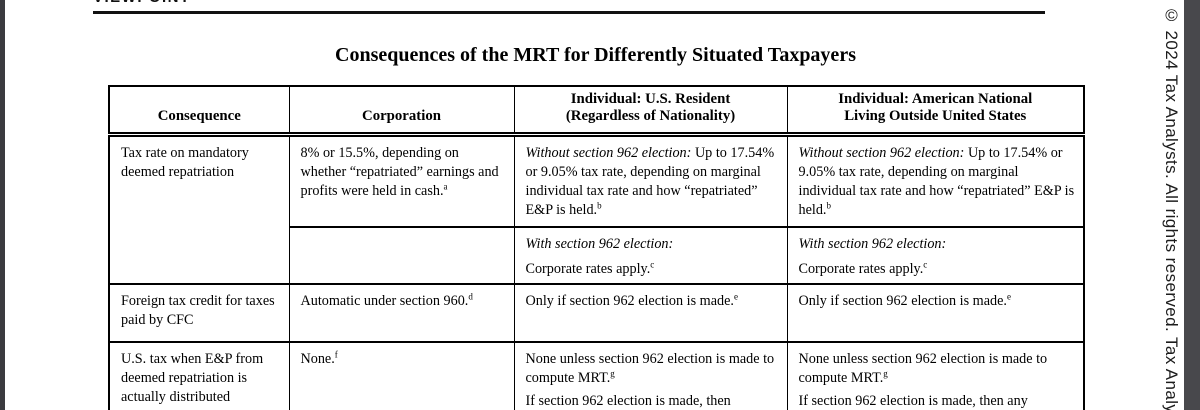 This screenshot has width=1200, height=410. Describe the element at coordinates (650, 312) in the screenshot. I see `cell-ftc-us-resident: Only if section 962 election is made.e` at that location.